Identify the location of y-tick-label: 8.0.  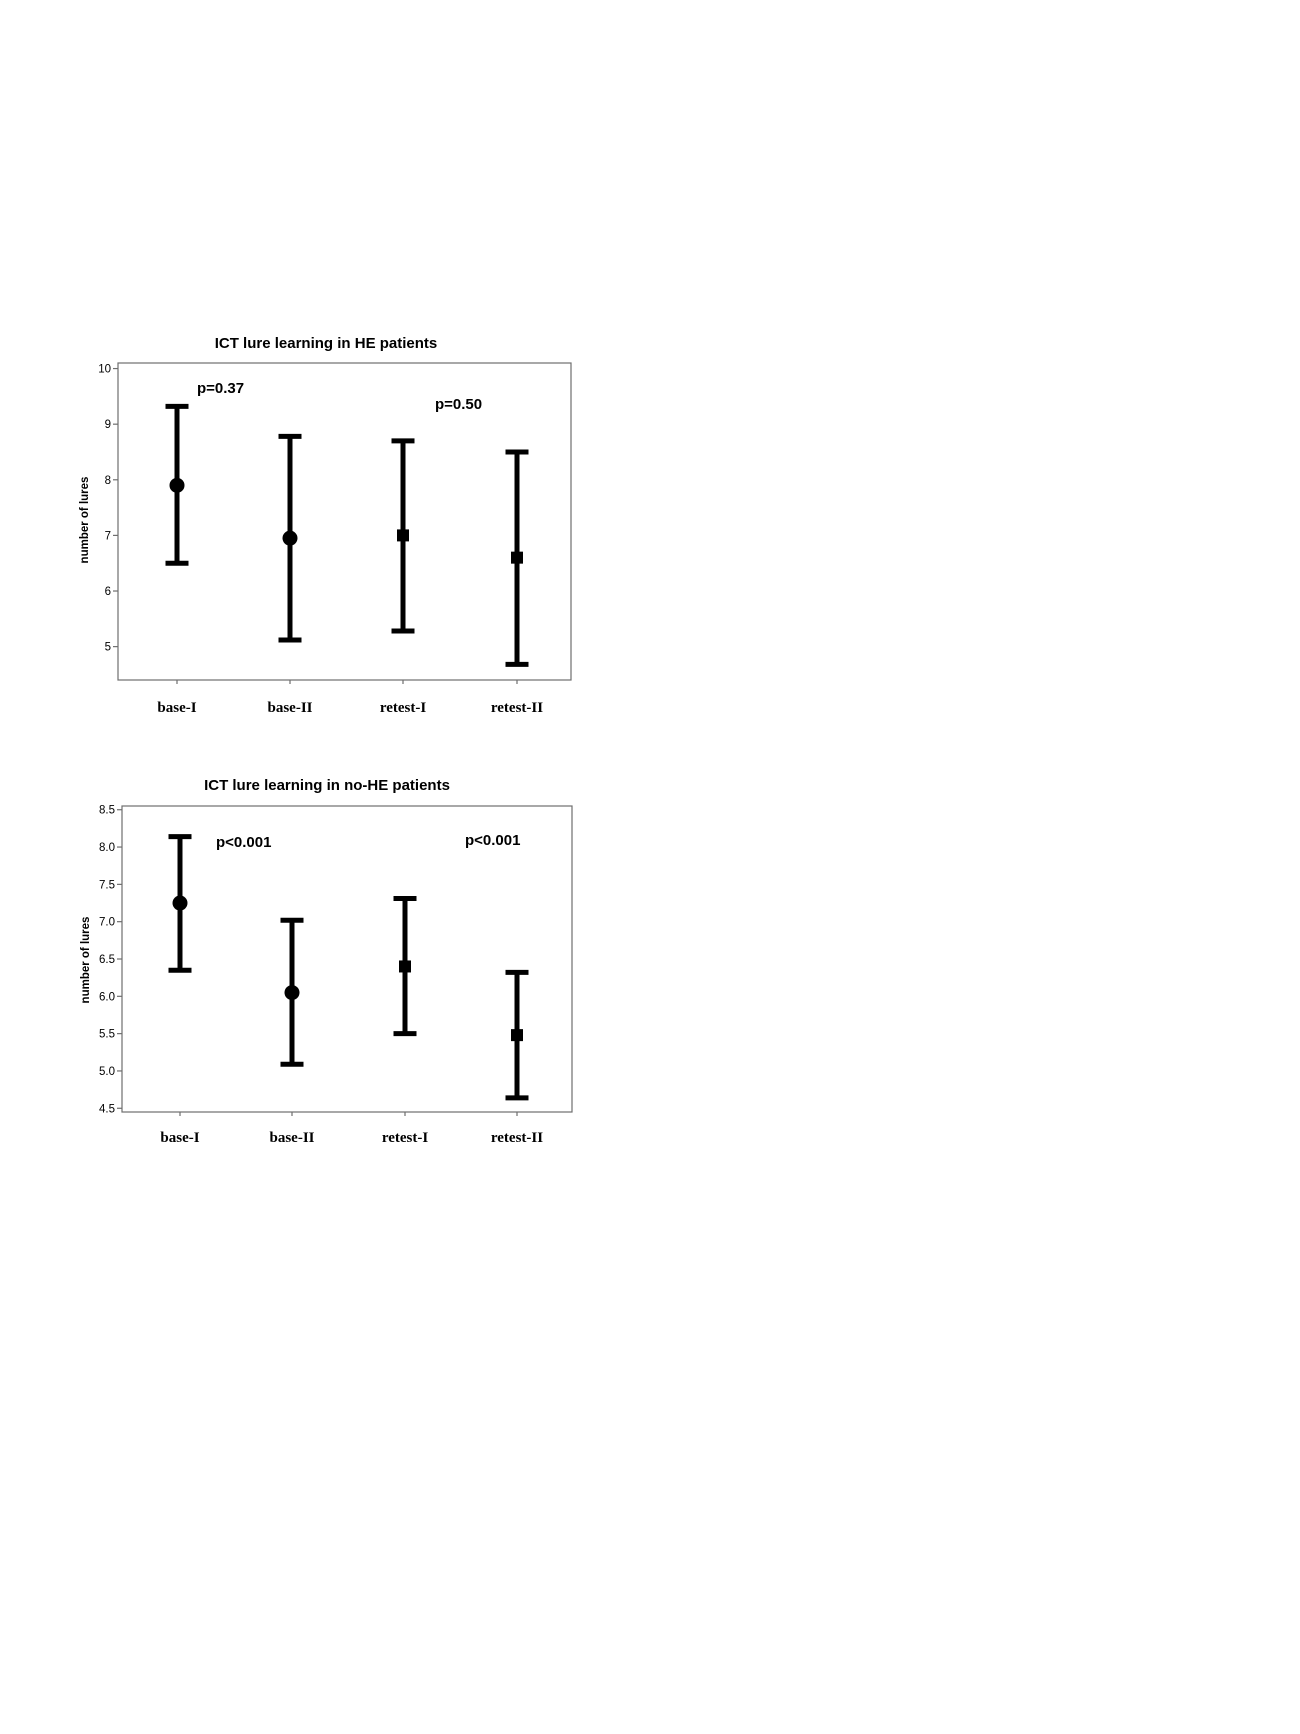
(107, 848).